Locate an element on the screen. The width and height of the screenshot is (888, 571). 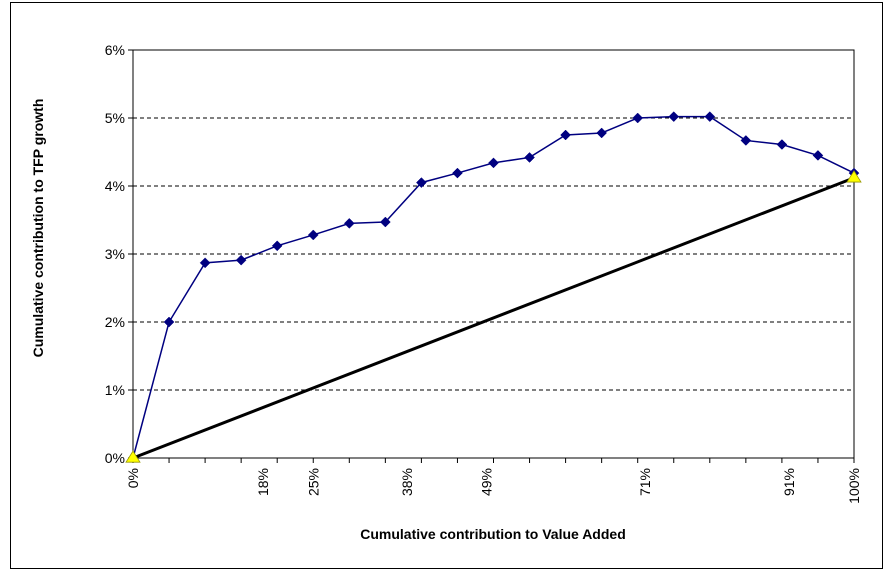
x-axis-ticks: 0% 18% 25% 38% 49% 71% 91% 100% is located at coordinates (493, 481).